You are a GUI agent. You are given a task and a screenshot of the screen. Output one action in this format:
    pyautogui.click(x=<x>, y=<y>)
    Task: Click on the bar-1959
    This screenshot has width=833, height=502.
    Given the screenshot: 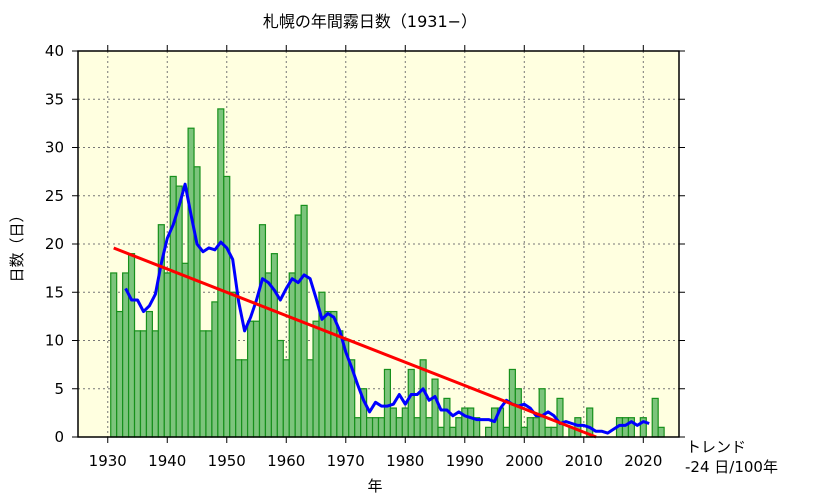 What is the action you would take?
    pyautogui.click(x=280, y=388)
    